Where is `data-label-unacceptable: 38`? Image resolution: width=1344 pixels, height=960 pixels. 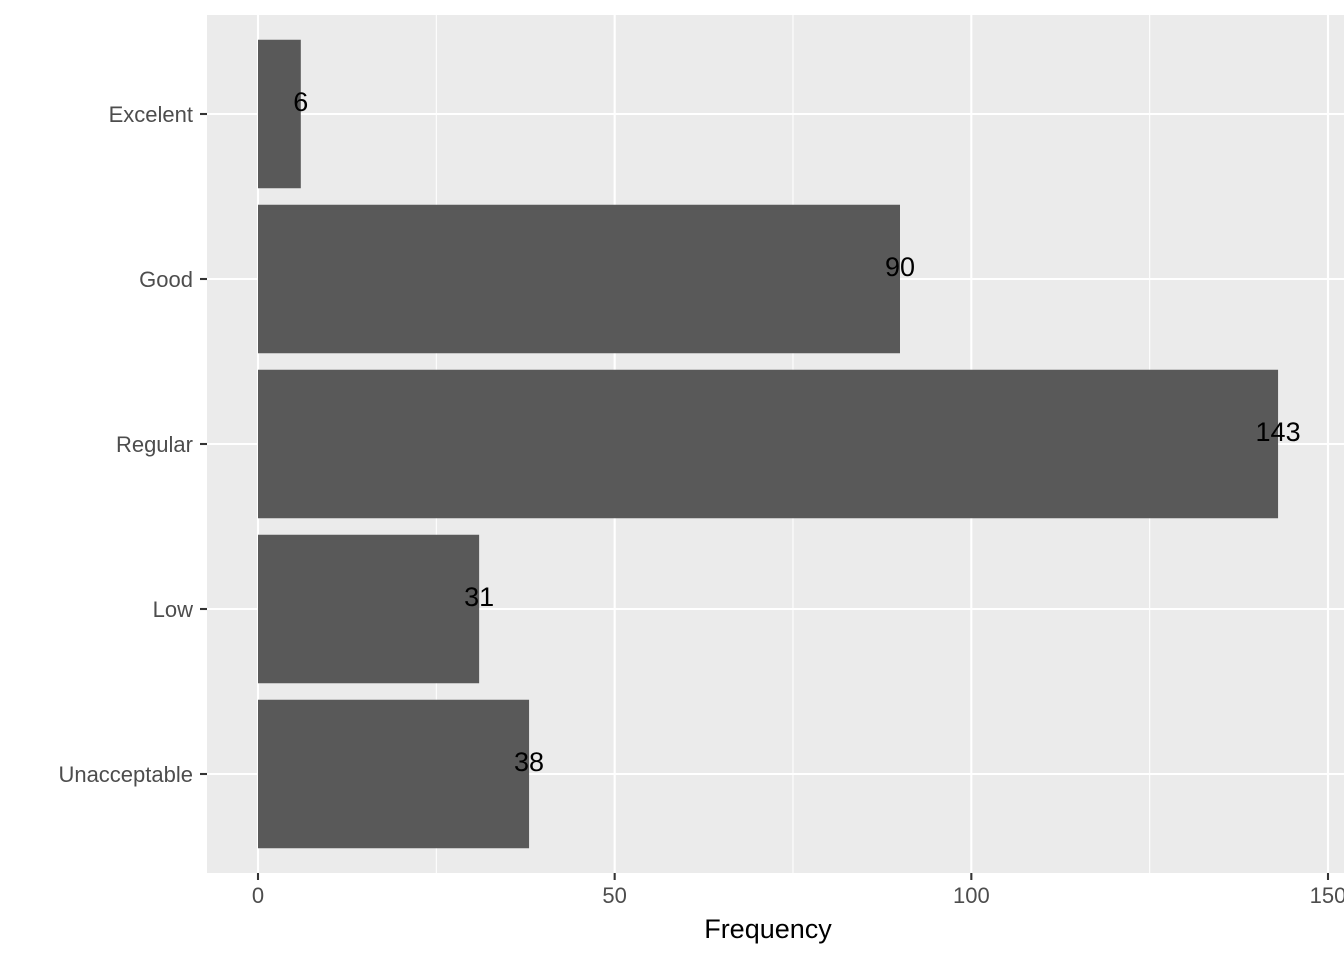 data-label-unacceptable: 38 is located at coordinates (529, 762).